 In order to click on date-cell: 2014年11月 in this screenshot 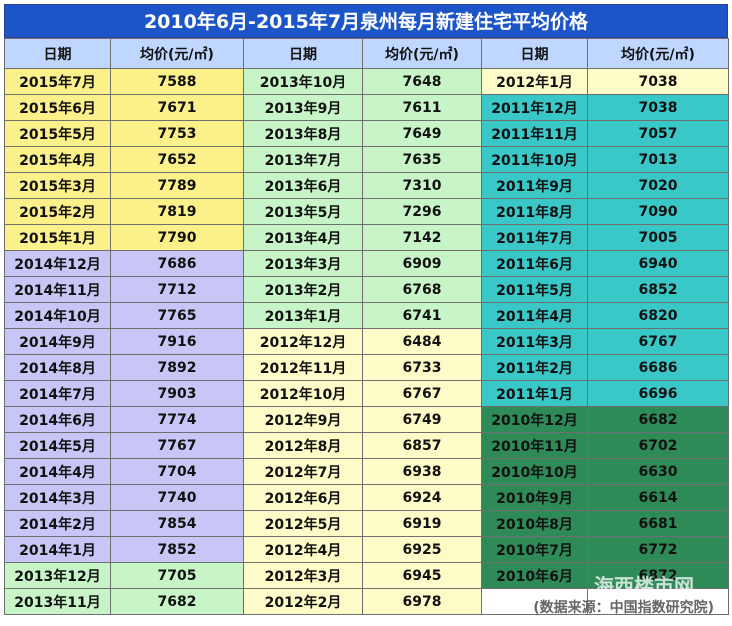, I will do `click(57, 289)`.